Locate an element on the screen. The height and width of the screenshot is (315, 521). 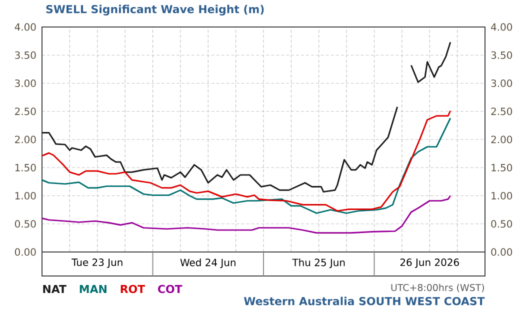
y2-tick-label: 2.00 is located at coordinates (501, 140).